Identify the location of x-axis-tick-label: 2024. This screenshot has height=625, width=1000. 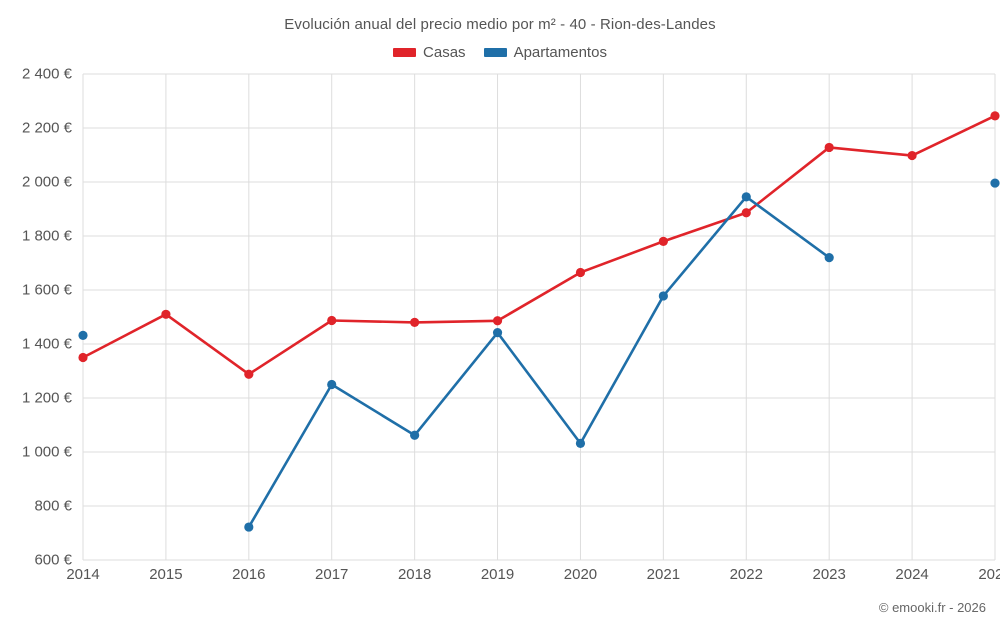
(912, 574).